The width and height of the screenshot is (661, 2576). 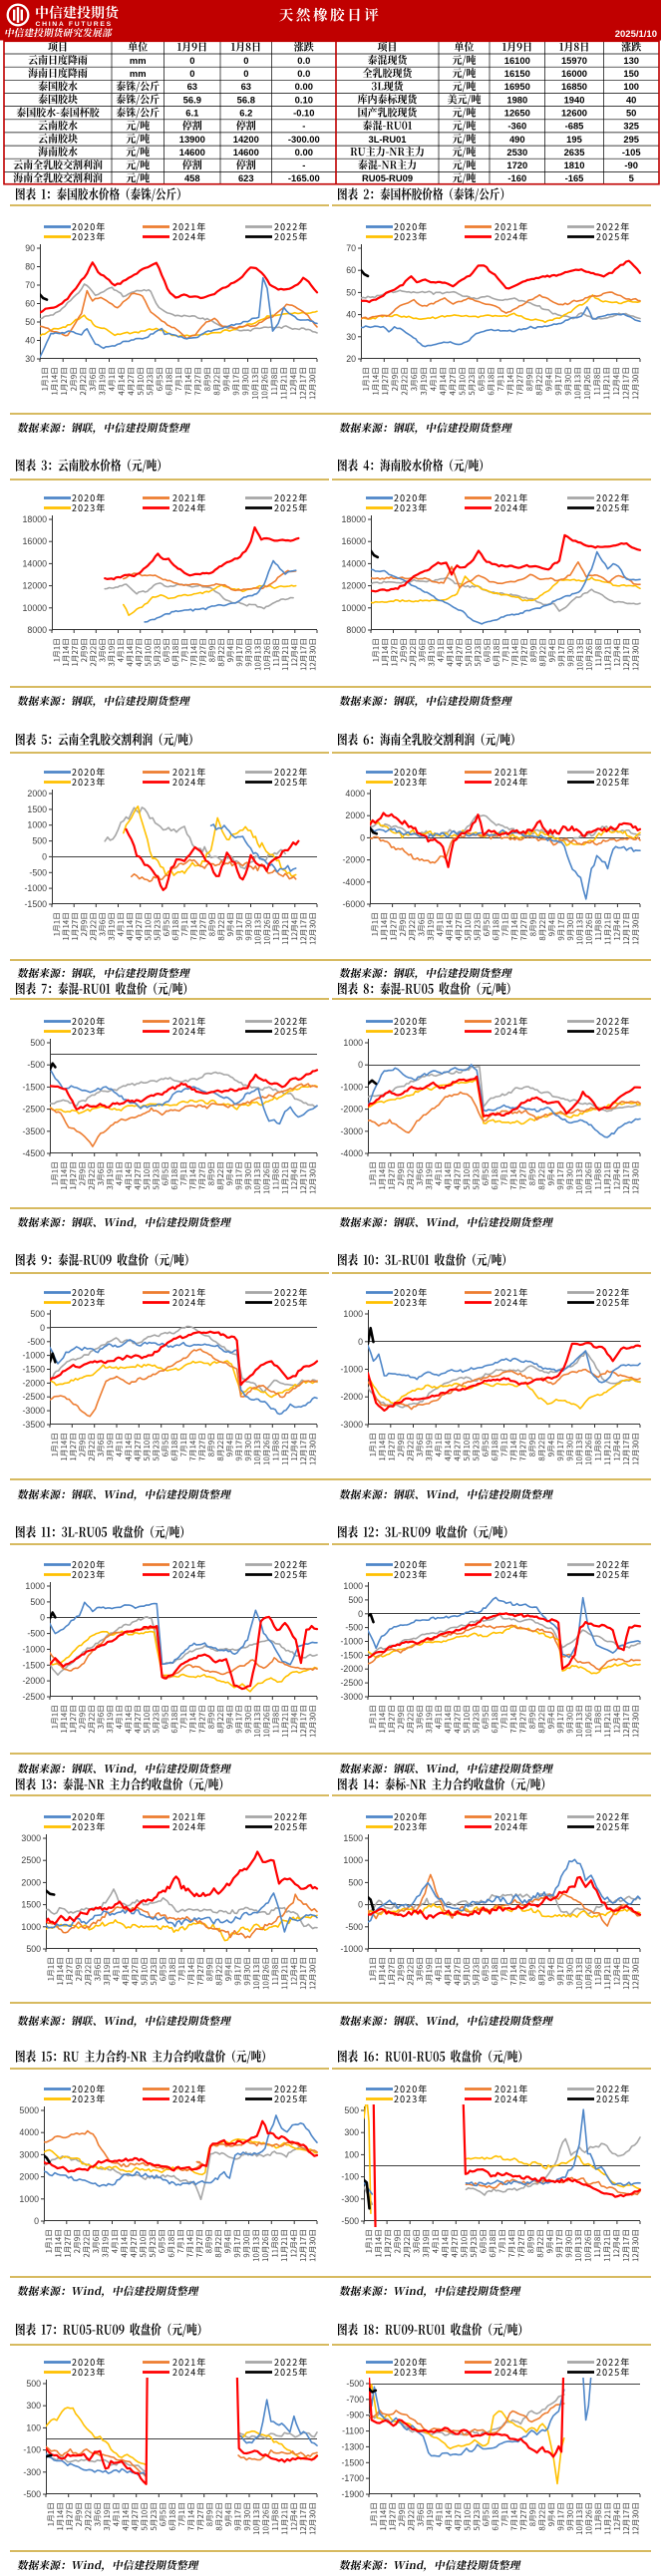 What do you see at coordinates (34, 1153) in the screenshot?
I see `svg-text: -4500` at bounding box center [34, 1153].